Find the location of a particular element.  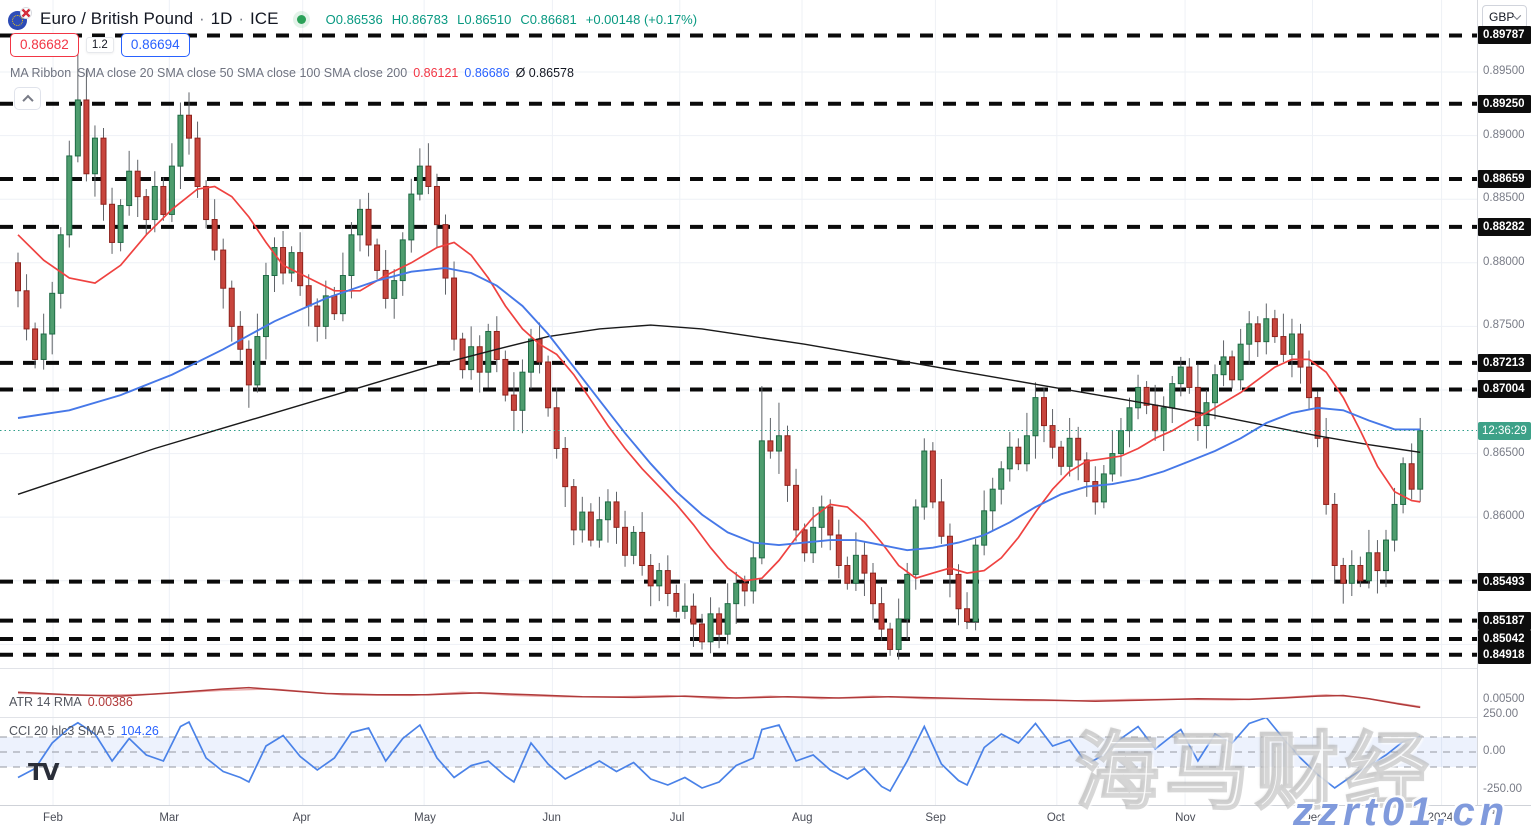

price-level-badge: 0.89787 is located at coordinates (1504, 35).